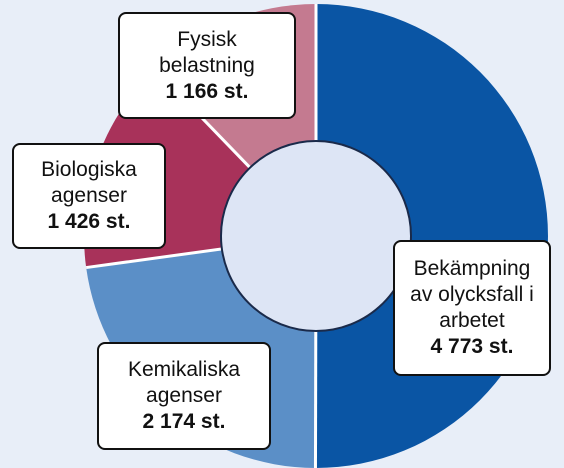 The height and width of the screenshot is (468, 564). Describe the element at coordinates (472, 294) in the screenshot. I see `category-label: Bekämpning av olycksfall i arbetet` at that location.